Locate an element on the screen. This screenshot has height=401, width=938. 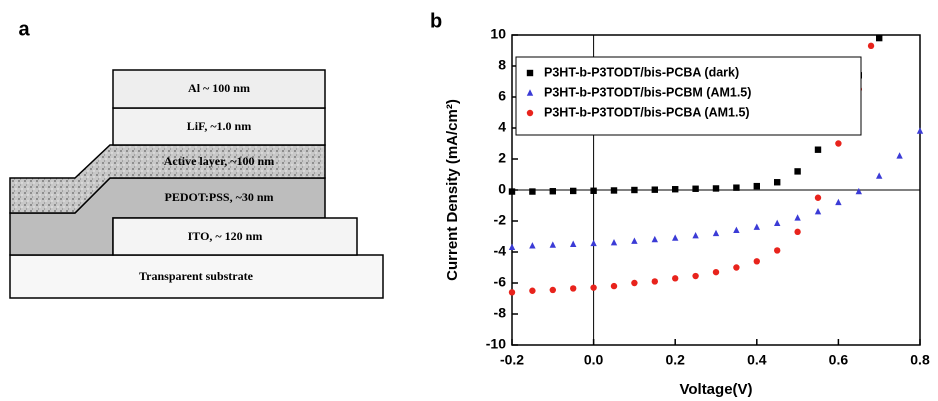
x-tick-label: 0.4 is located at coordinates (757, 360).